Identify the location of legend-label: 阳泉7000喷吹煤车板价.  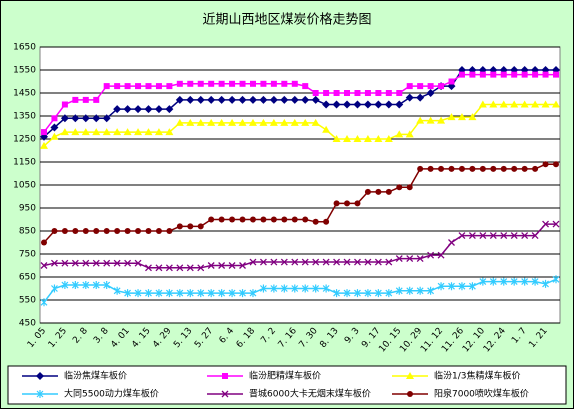
(481, 394).